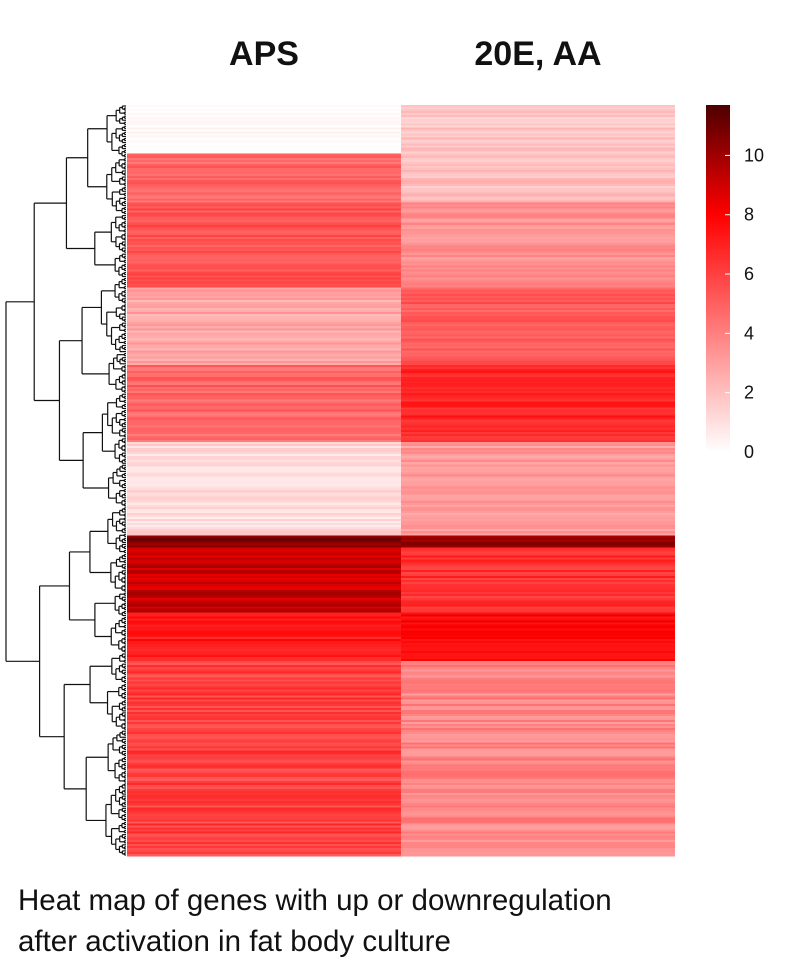  Describe the element at coordinates (234, 941) in the screenshot. I see `caption-line-2: after activation in fat body culture` at that location.